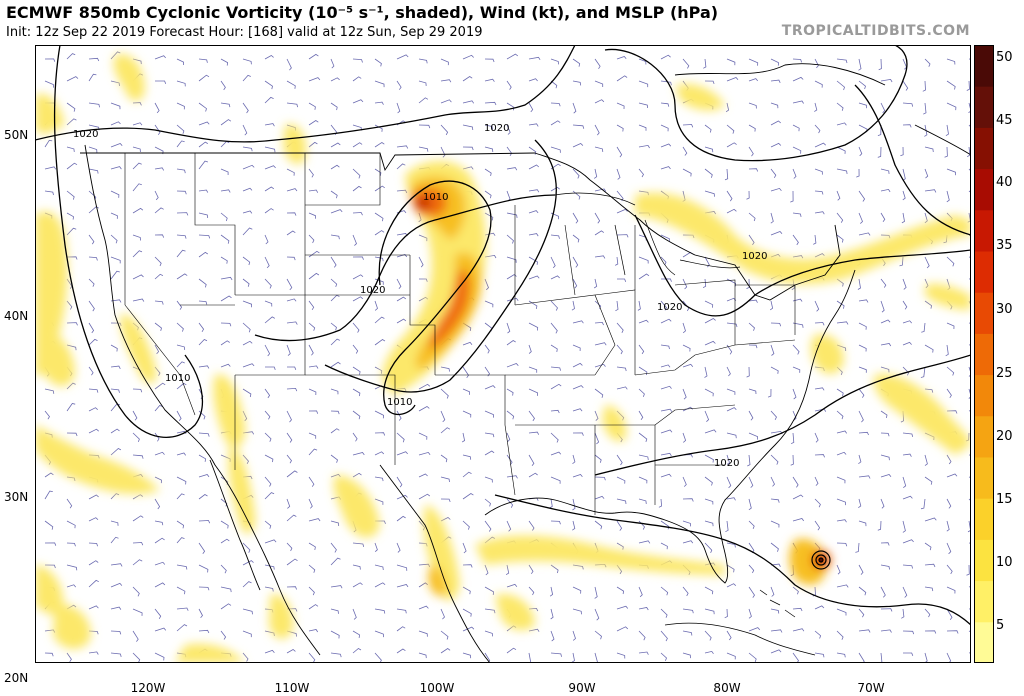 The image size is (1024, 696). What do you see at coordinates (582, 688) in the screenshot?
I see `lon-label-90w: 90W` at bounding box center [582, 688].